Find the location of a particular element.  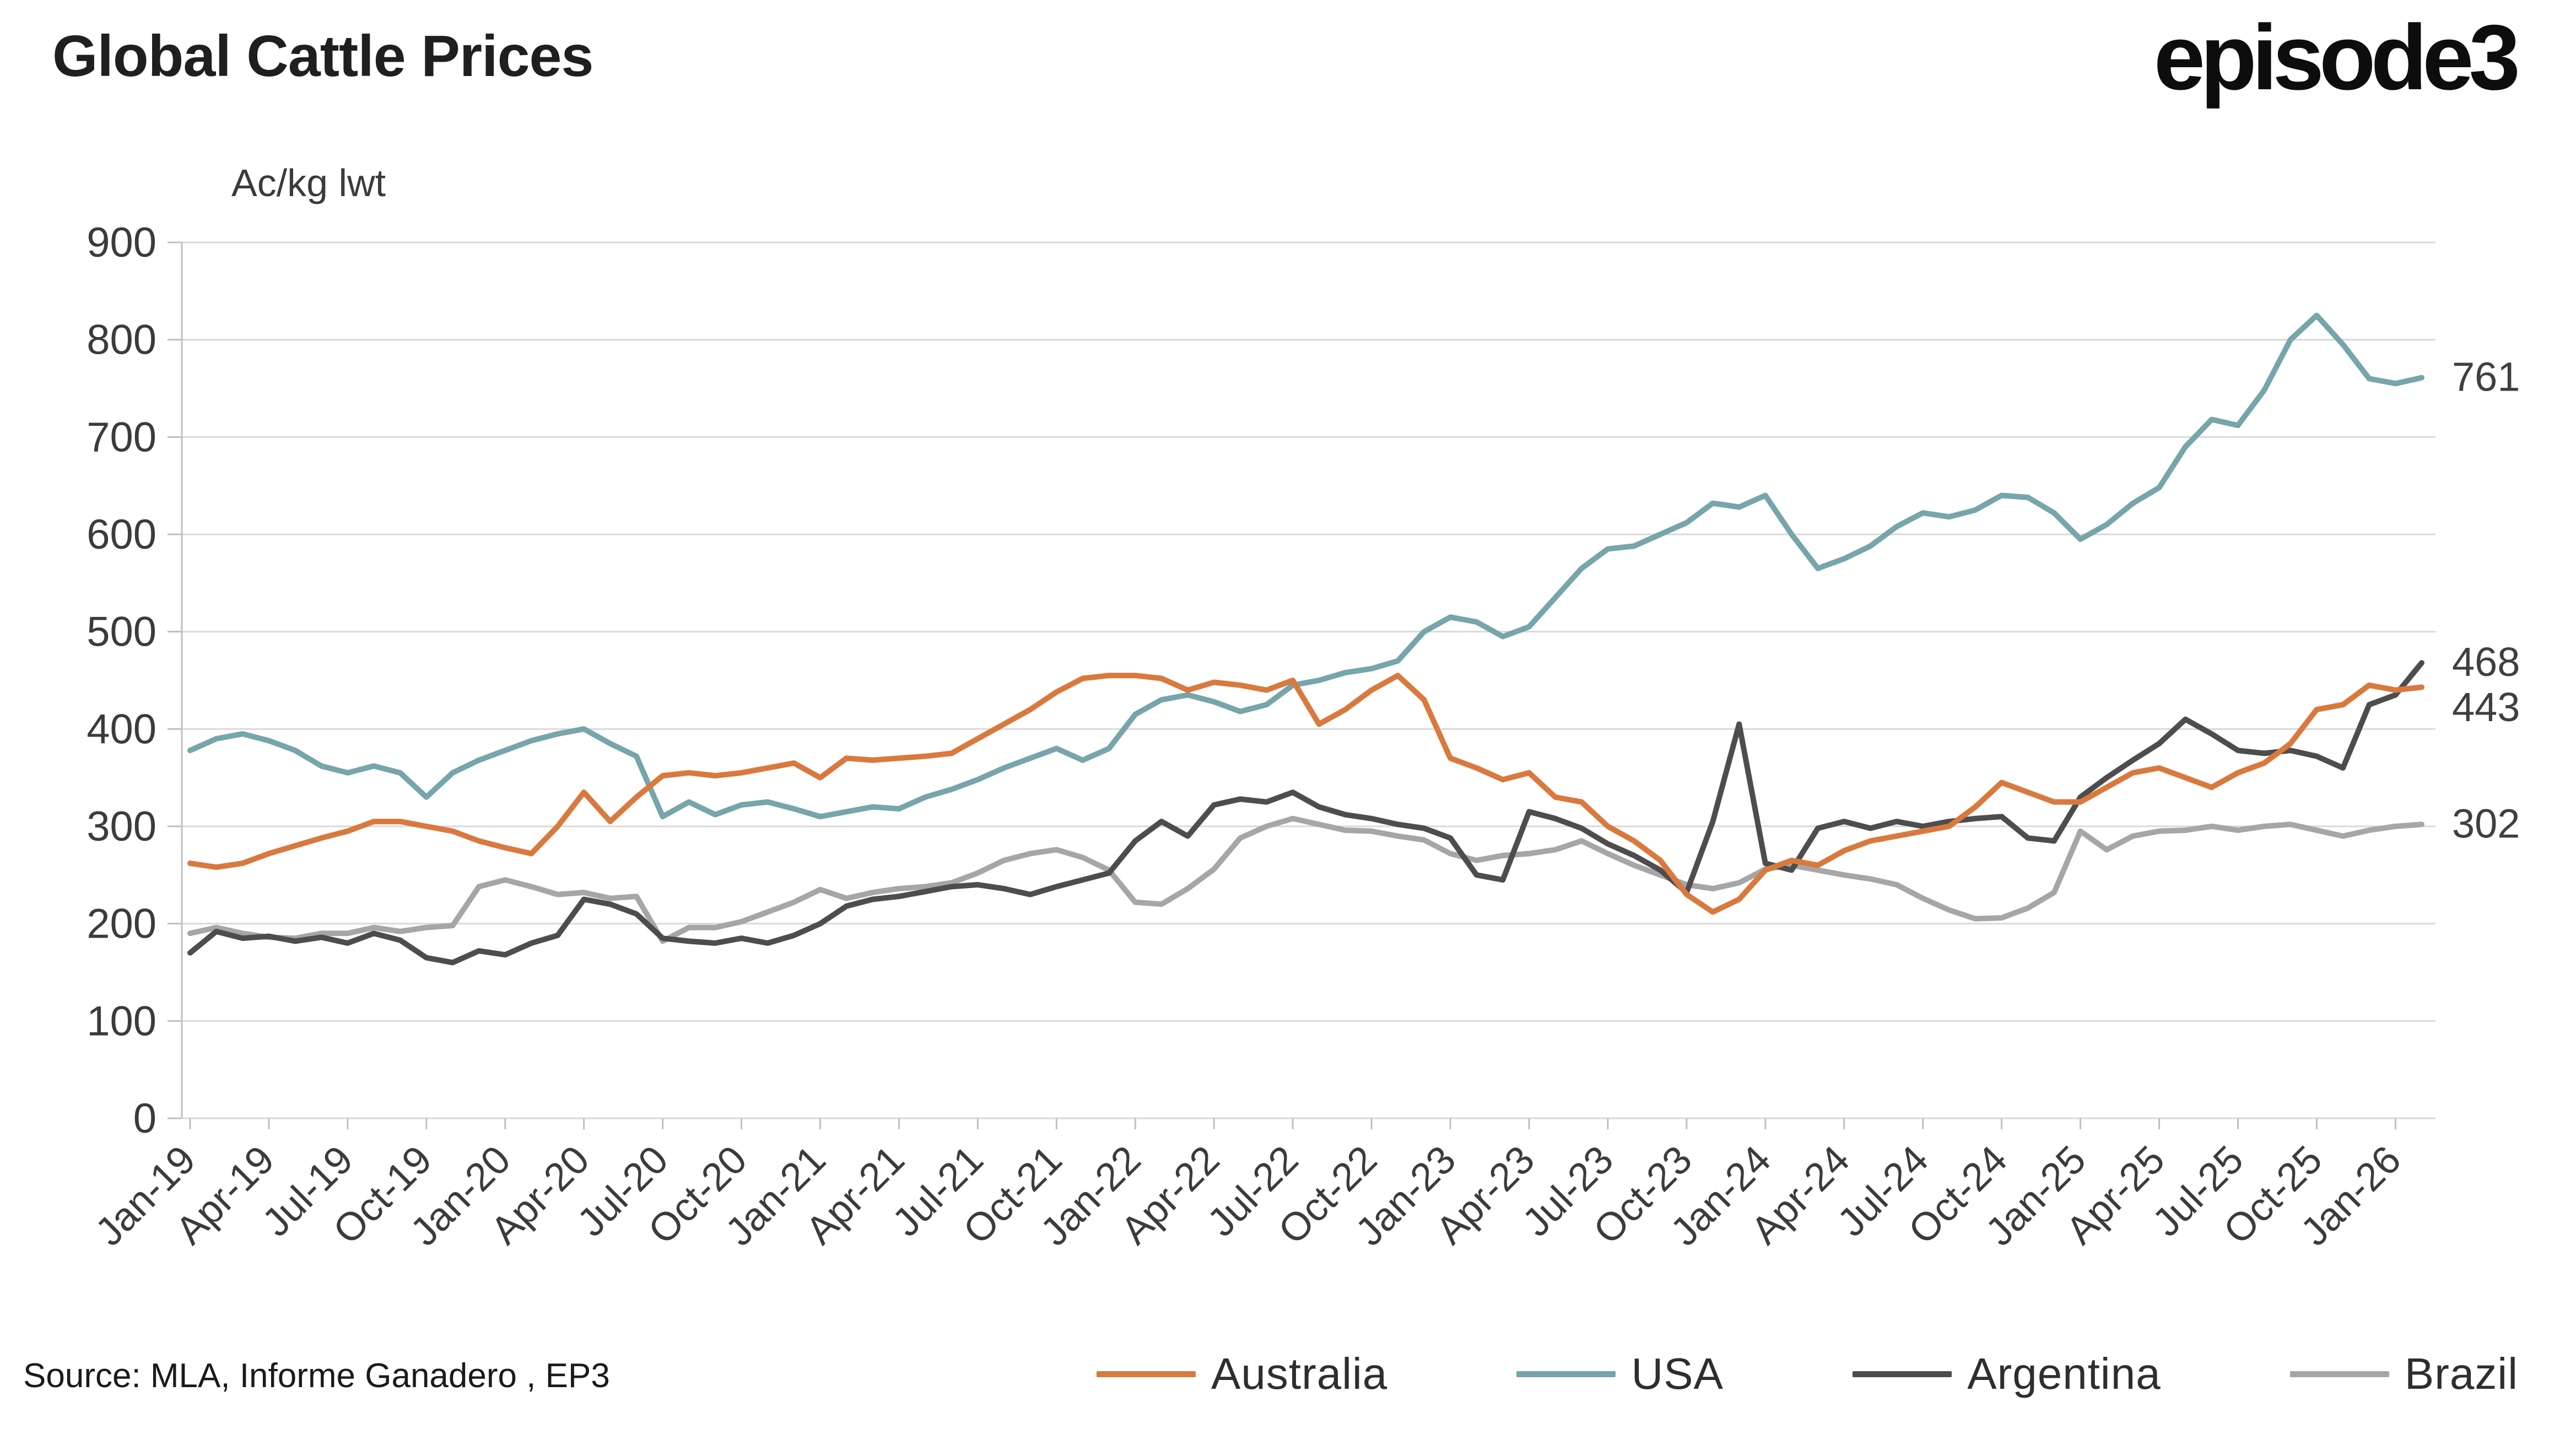

legend-item-argentina: Argentina is located at coordinates (2007, 1374).